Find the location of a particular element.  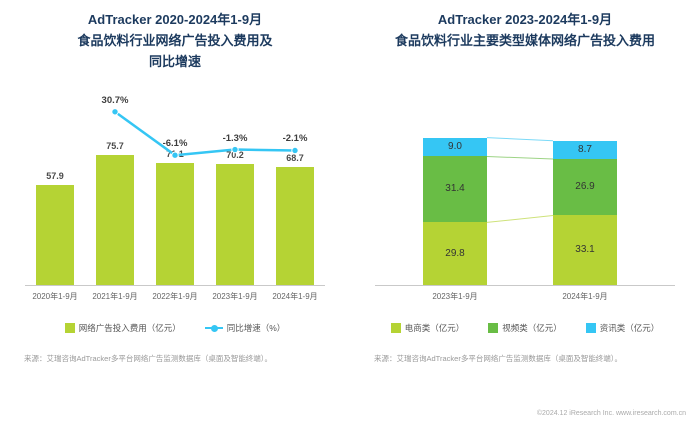

legend-item-ecommerce: 电商类（亿元） is located at coordinates (427, 328).